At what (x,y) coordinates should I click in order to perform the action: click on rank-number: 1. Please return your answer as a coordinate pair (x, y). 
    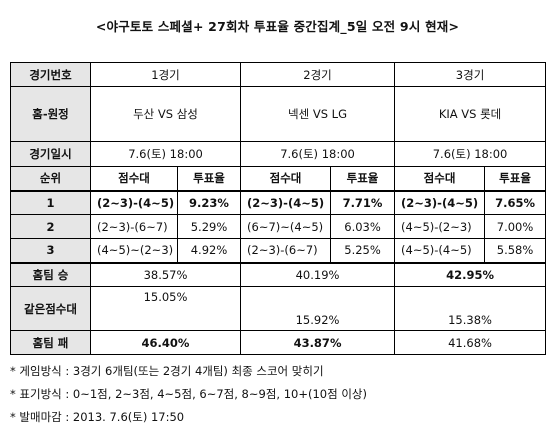
    Looking at the image, I should click on (50, 202).